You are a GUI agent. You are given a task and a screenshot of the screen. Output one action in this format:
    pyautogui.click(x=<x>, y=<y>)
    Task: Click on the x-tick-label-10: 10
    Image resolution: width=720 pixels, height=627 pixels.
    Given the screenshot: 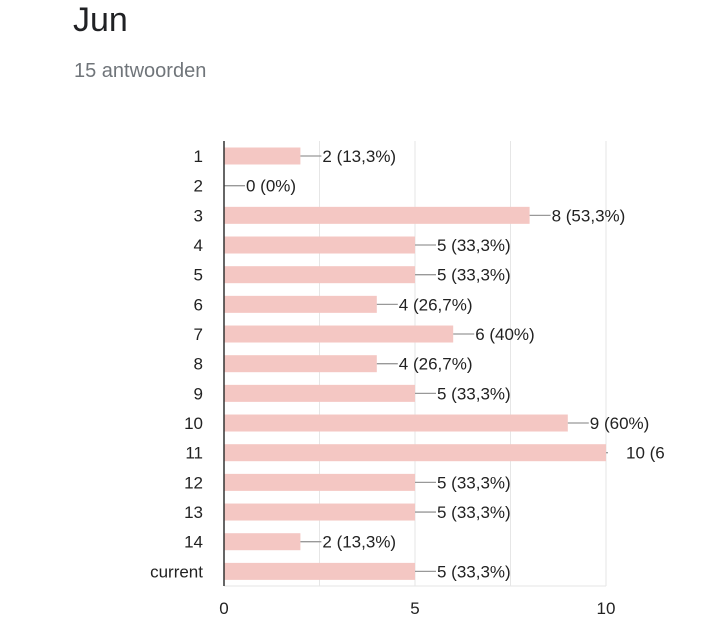 What is the action you would take?
    pyautogui.click(x=606, y=608)
    